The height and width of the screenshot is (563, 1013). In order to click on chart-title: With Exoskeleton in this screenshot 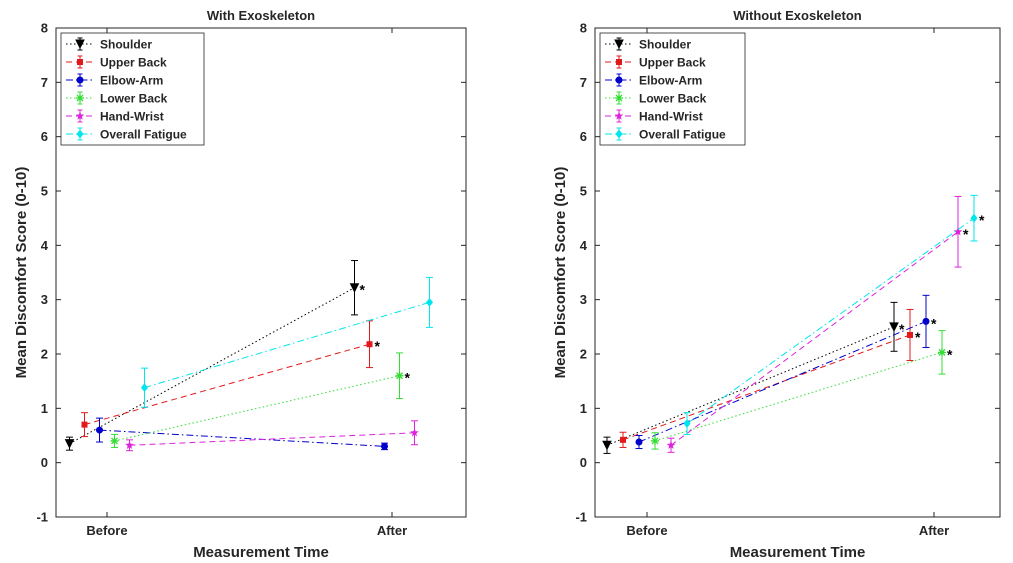, I will do `click(261, 15)`.